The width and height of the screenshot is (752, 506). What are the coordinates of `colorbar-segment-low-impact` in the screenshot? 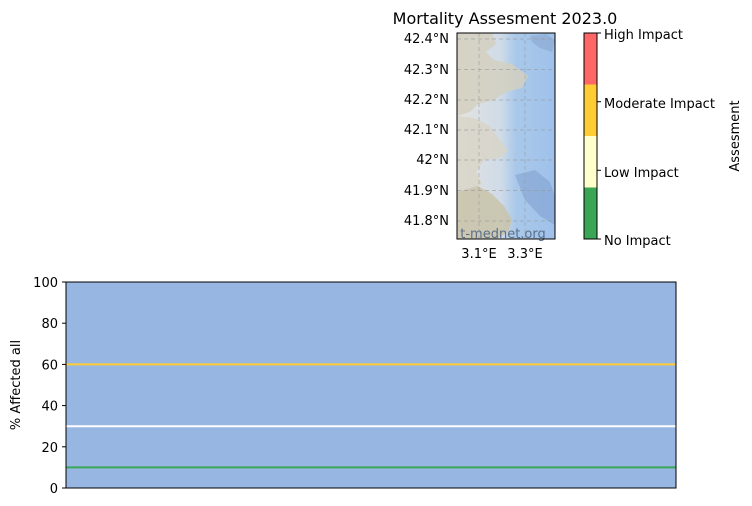 It's located at (590, 162).